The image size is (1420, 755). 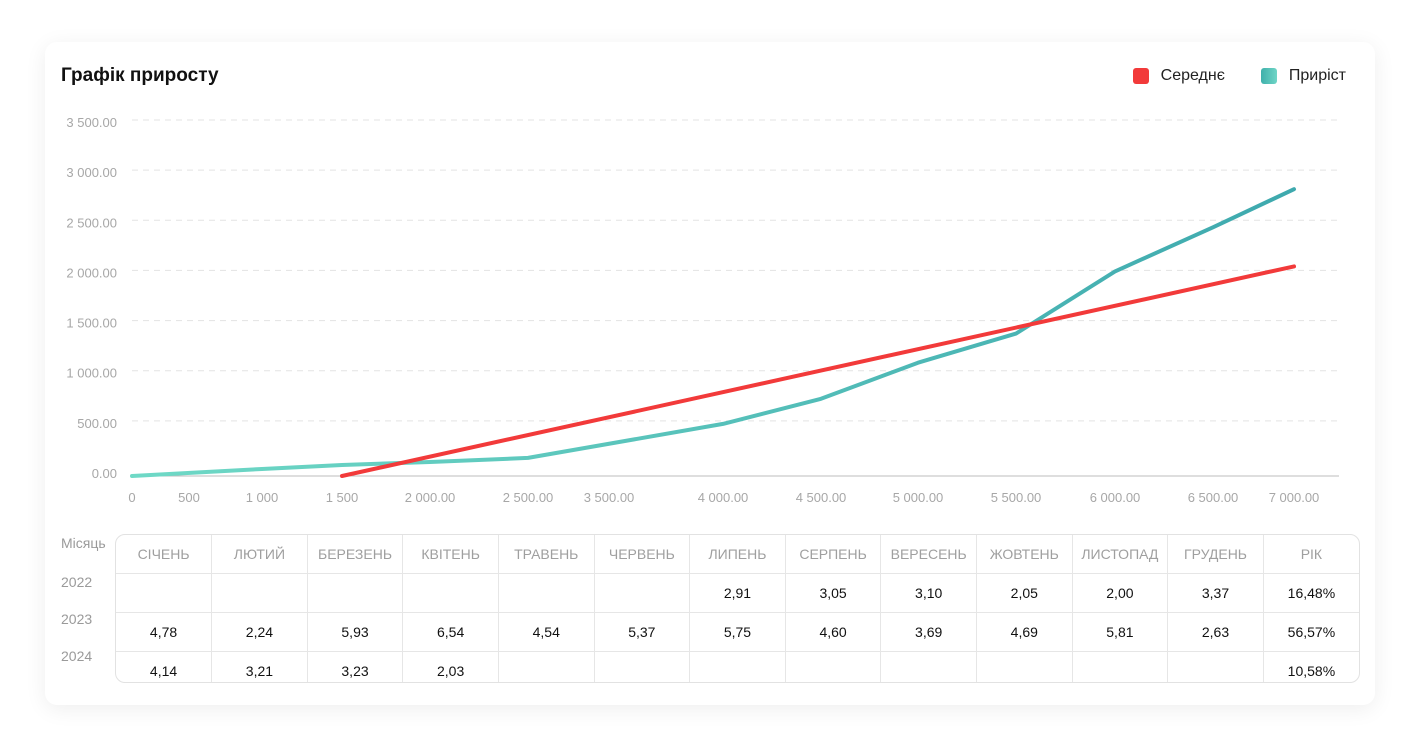 What do you see at coordinates (1024, 554) in the screenshot?
I see `column-header: ЖОВТЕНЬ` at bounding box center [1024, 554].